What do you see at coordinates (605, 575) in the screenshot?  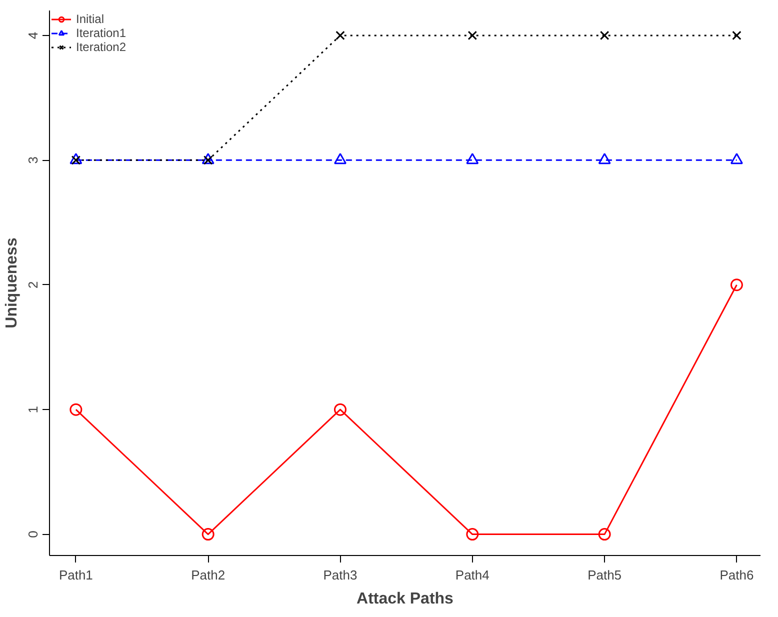 I see `x-tick-label: Path5` at bounding box center [605, 575].